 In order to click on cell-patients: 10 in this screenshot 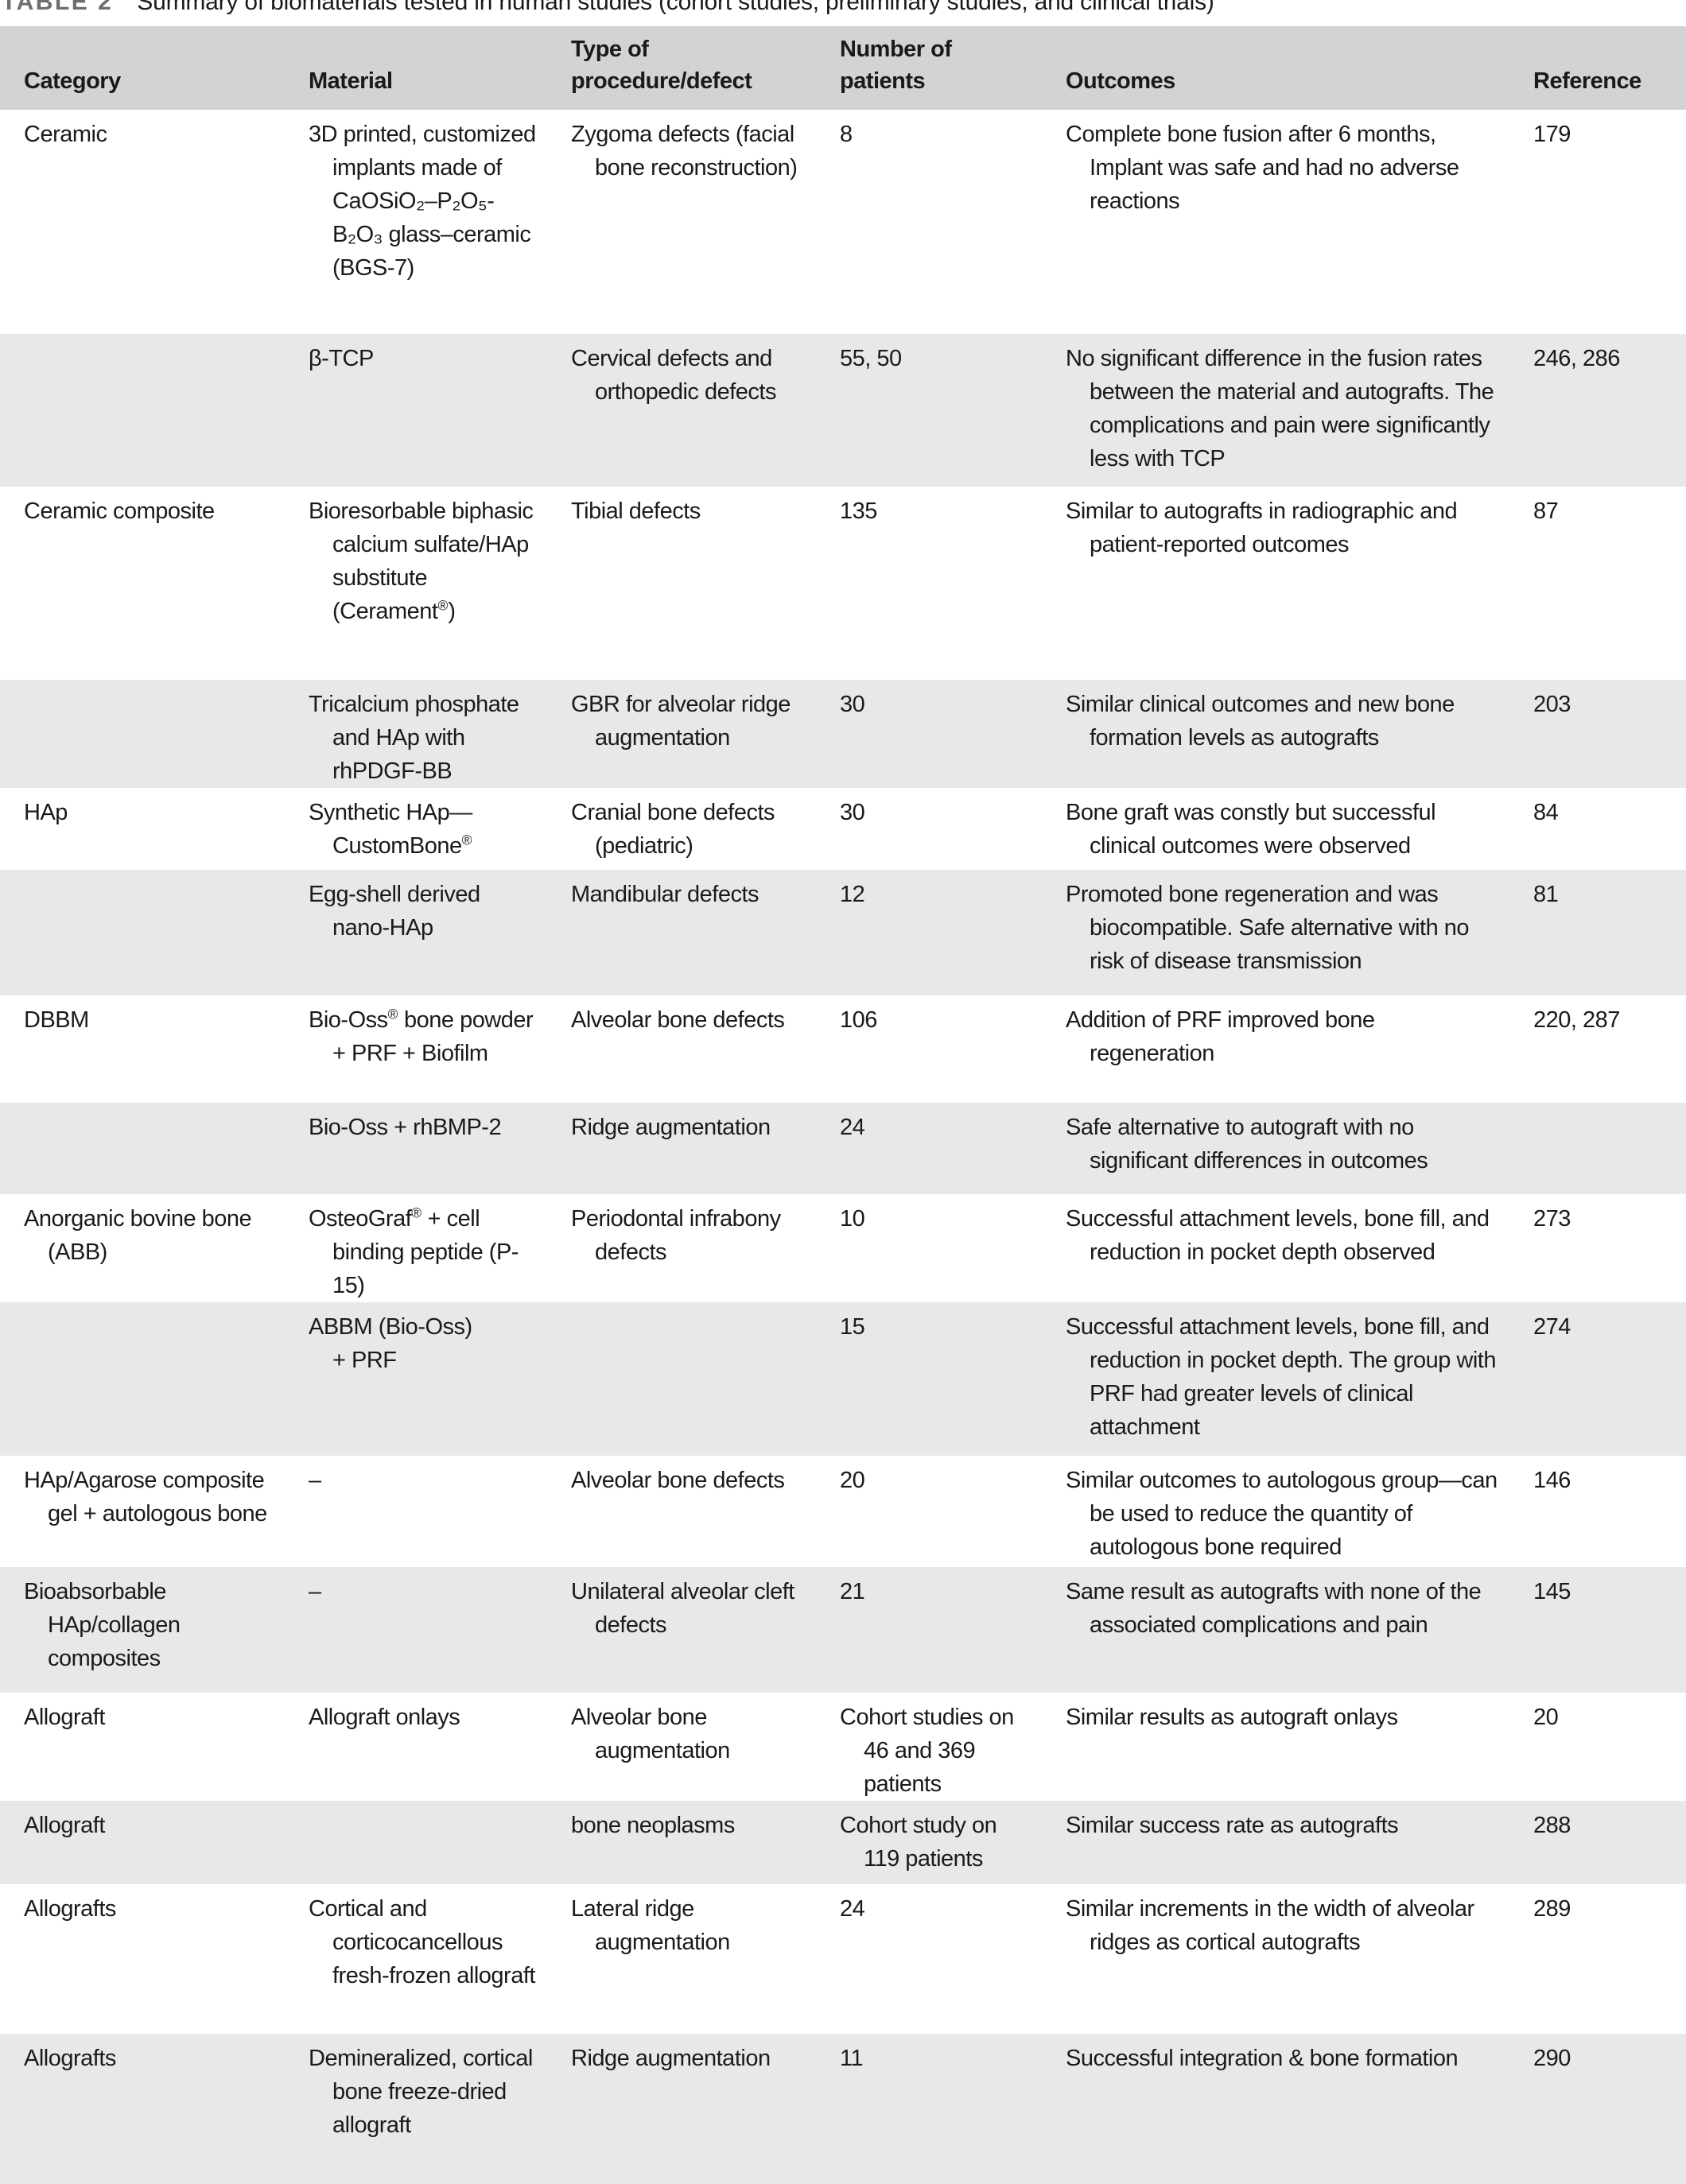, I will do `click(852, 1219)`.